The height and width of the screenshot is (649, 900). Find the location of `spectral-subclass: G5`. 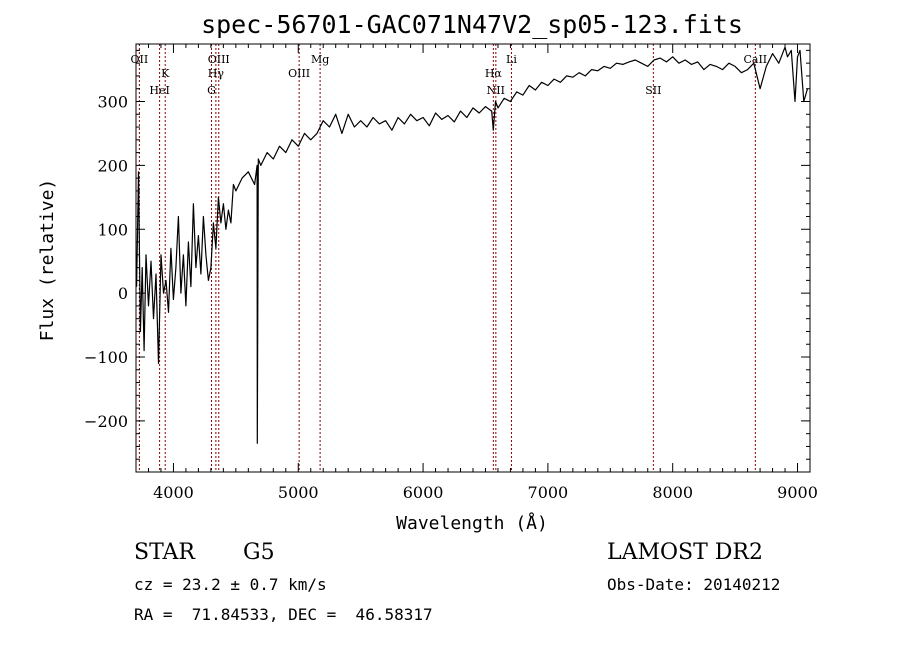

spectral-subclass: G5 is located at coordinates (259, 552).